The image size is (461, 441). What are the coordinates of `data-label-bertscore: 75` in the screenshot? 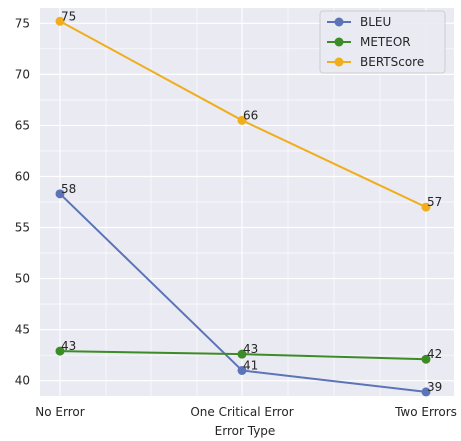 It's located at (68, 16).